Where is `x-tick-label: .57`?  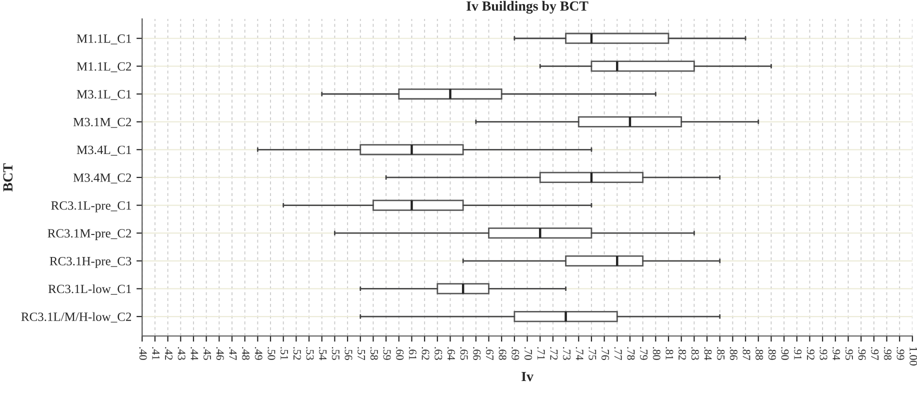
x-tick-label: .57 is located at coordinates (361, 353).